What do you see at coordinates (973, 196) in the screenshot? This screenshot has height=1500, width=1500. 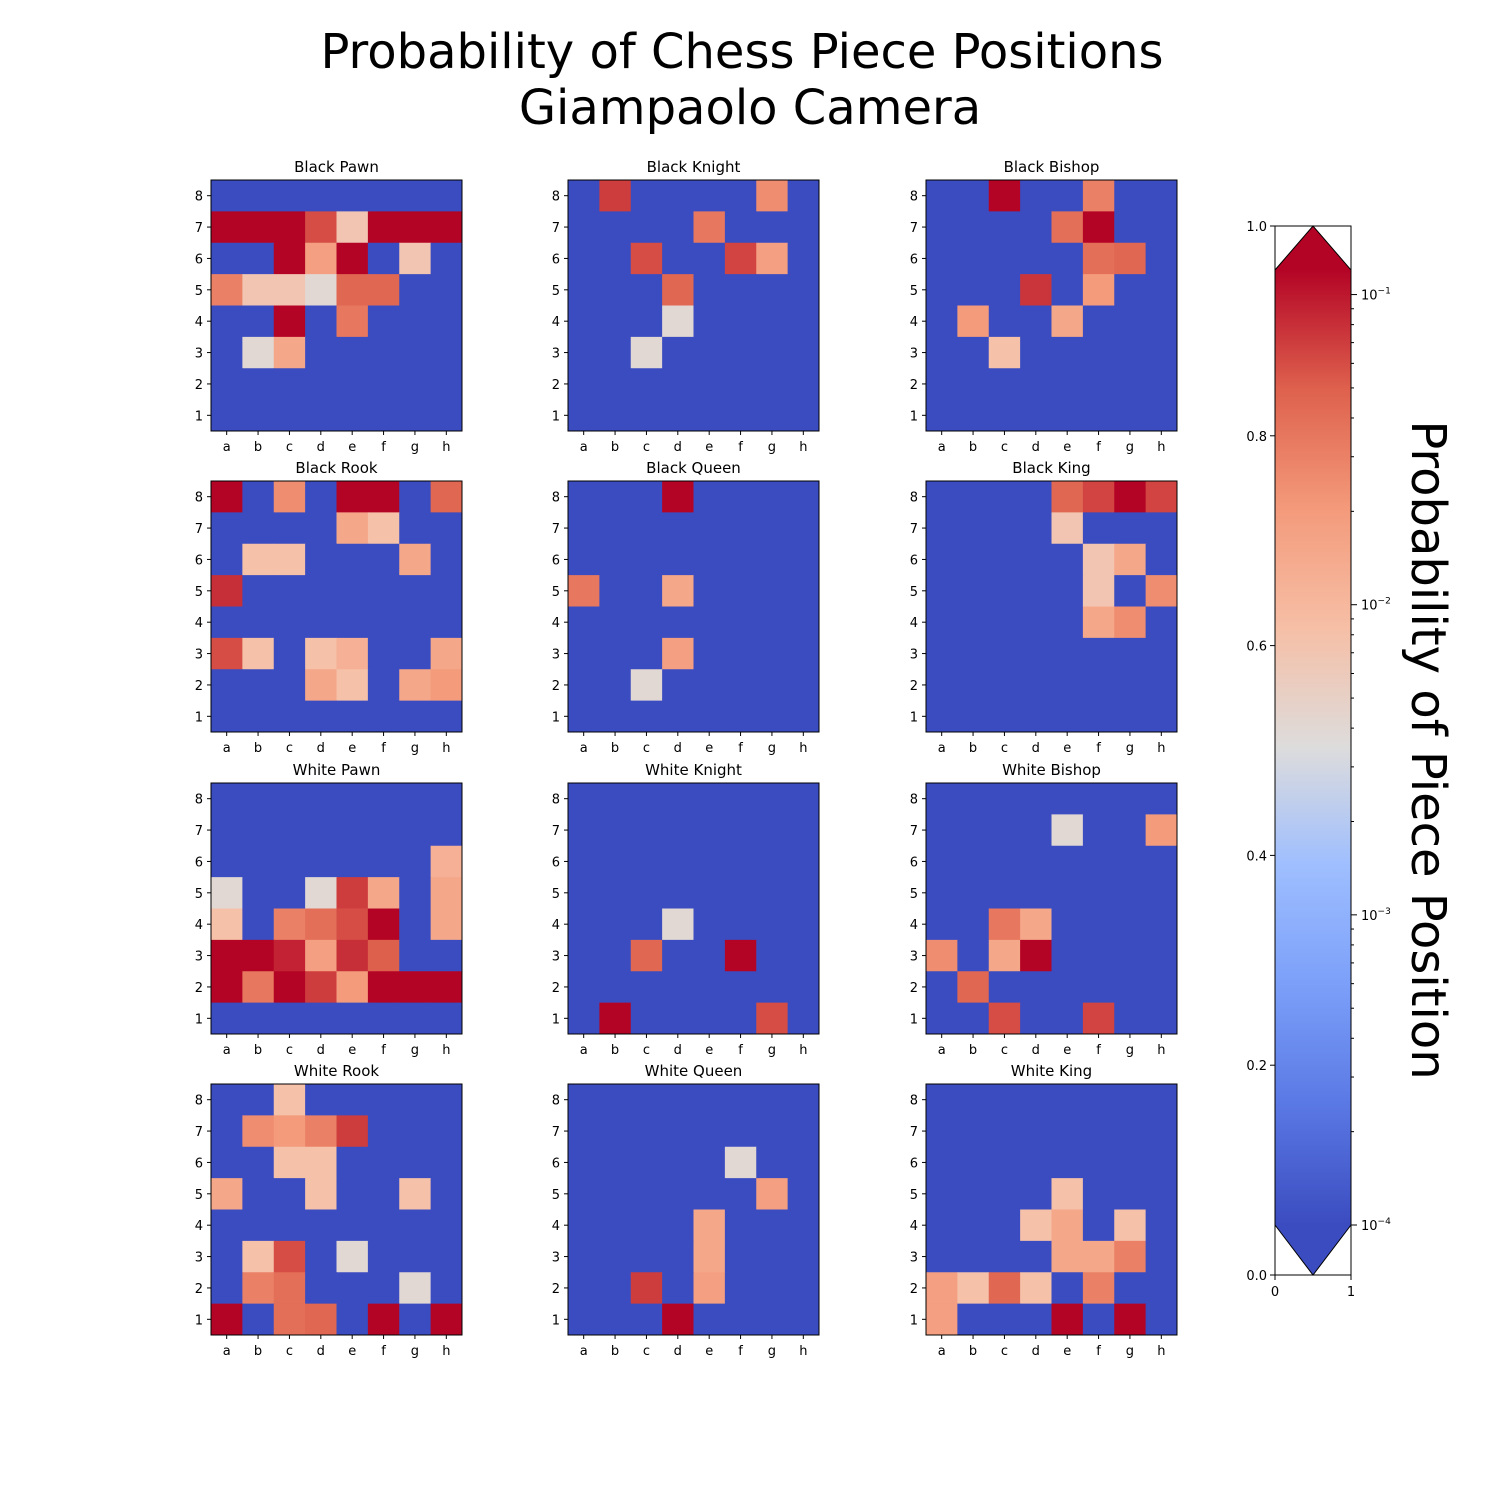 I see `heatmap-cell-b8` at bounding box center [973, 196].